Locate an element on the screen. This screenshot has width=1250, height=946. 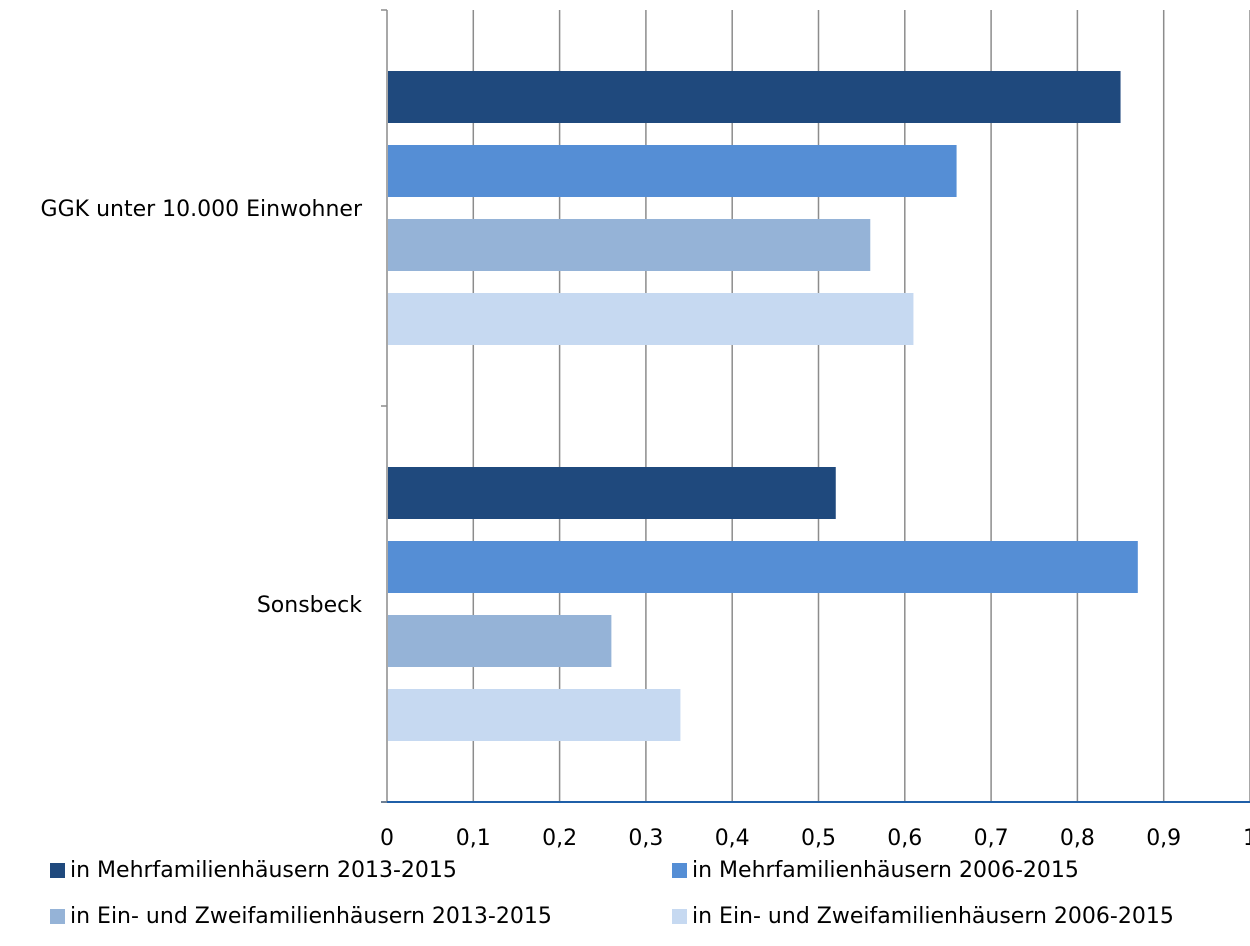
x-tick-label: 0 is located at coordinates (387, 838).